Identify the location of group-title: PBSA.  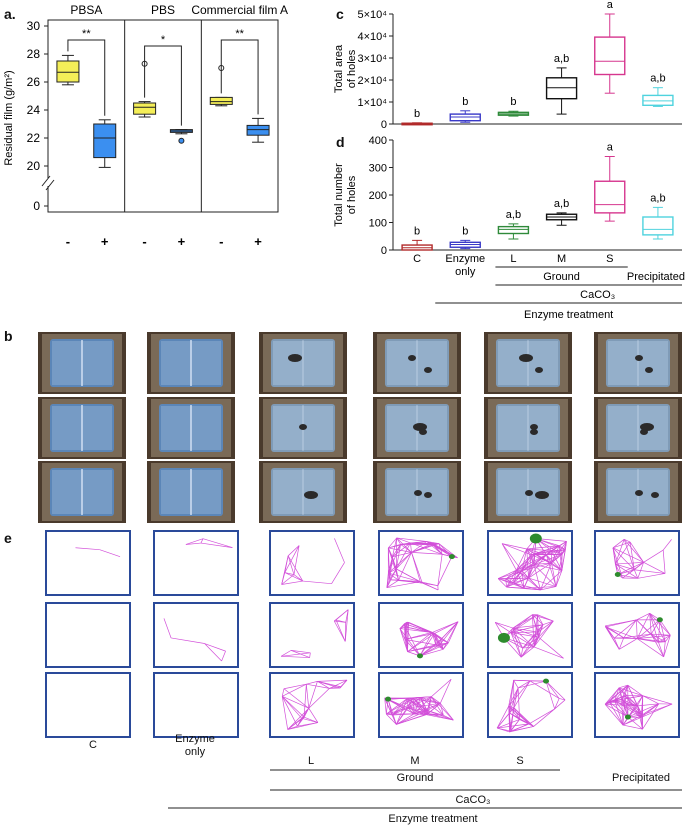
(86, 10).